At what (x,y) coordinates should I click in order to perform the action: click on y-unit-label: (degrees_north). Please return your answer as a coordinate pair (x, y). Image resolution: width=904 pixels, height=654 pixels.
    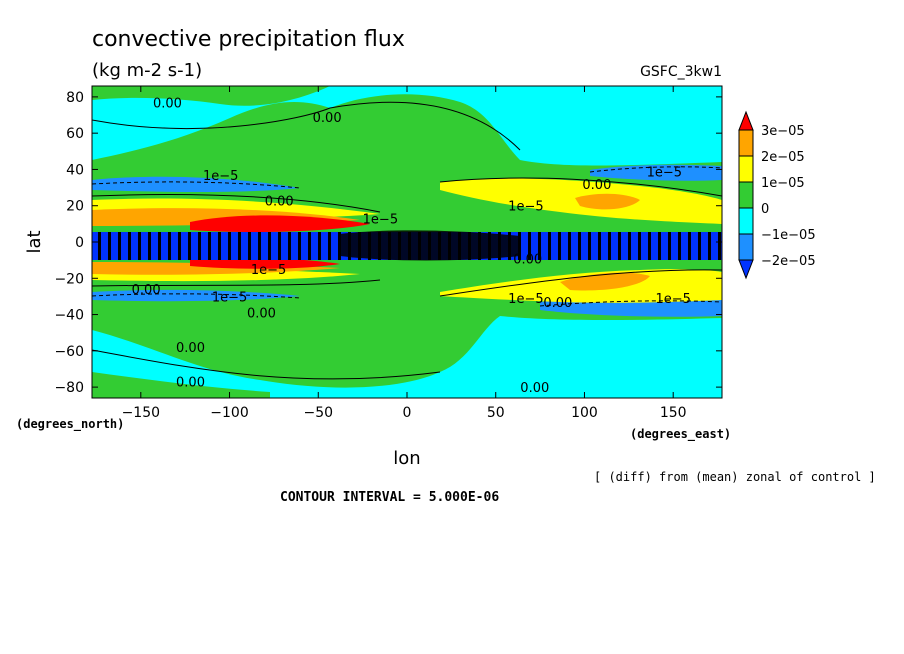
    Looking at the image, I should click on (70, 424).